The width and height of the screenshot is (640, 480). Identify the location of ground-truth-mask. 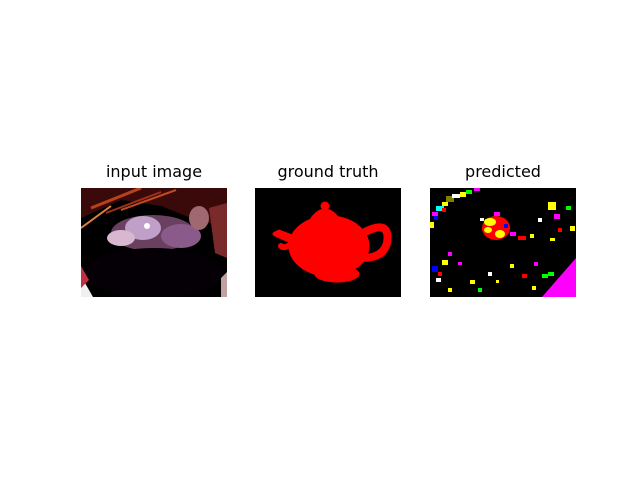
(328, 242).